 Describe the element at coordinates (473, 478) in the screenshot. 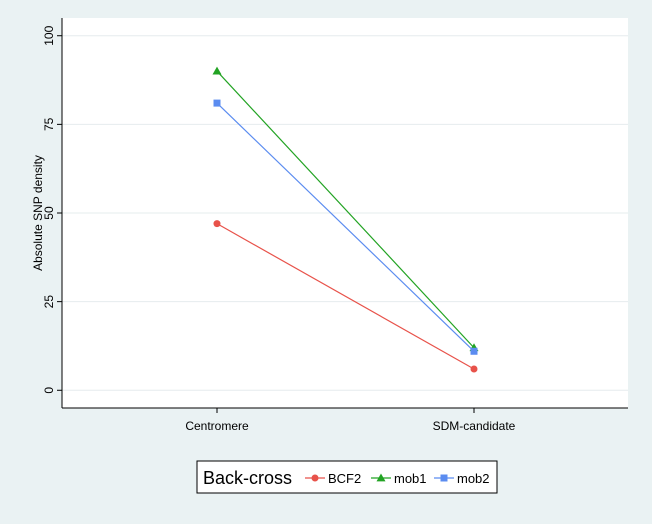

I see `legend-label: mob2` at that location.